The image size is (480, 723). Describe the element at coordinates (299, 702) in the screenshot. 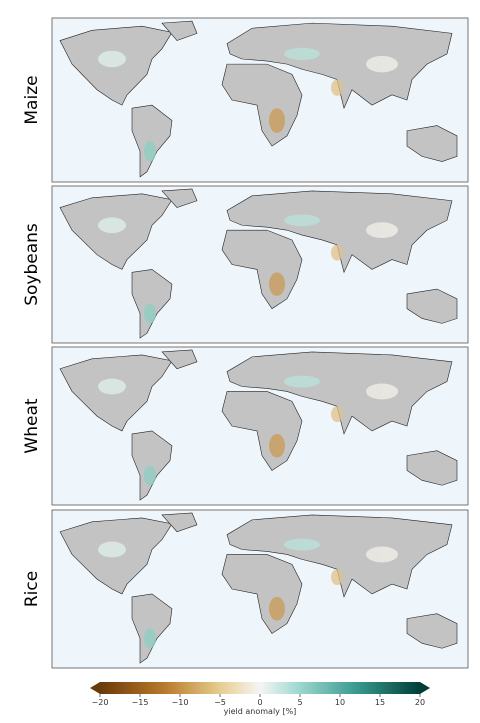

I see `colorbar-tick-label: 5` at that location.